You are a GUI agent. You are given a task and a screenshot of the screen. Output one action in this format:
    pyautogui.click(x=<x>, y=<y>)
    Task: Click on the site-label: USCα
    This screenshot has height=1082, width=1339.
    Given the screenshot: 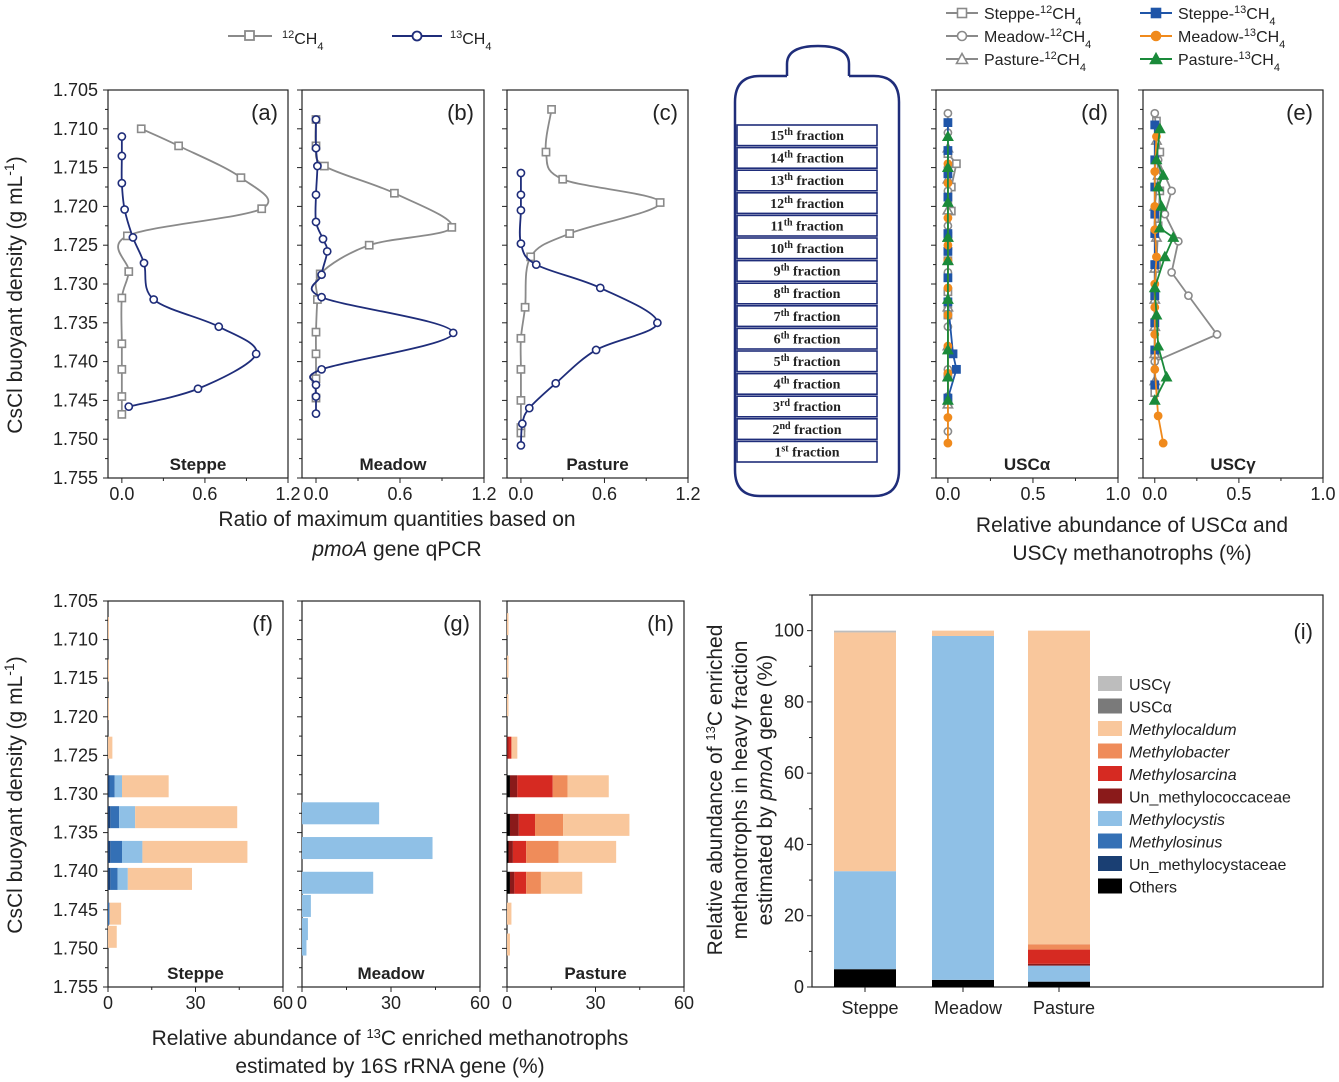 What is the action you would take?
    pyautogui.click(x=1027, y=464)
    